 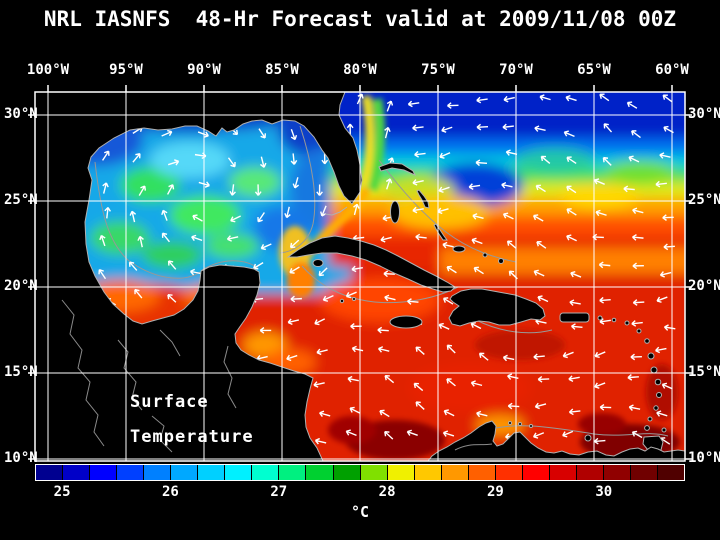 I want to click on lat-label-right-2: 25°N, so click(x=704, y=200).